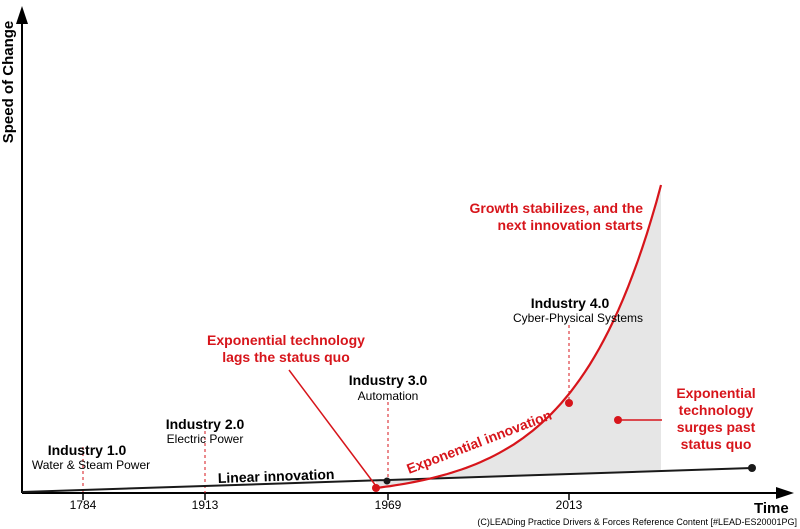 This screenshot has height=529, width=800. Describe the element at coordinates (752, 468) in the screenshot. I see `linear-innovation-end-point` at that location.